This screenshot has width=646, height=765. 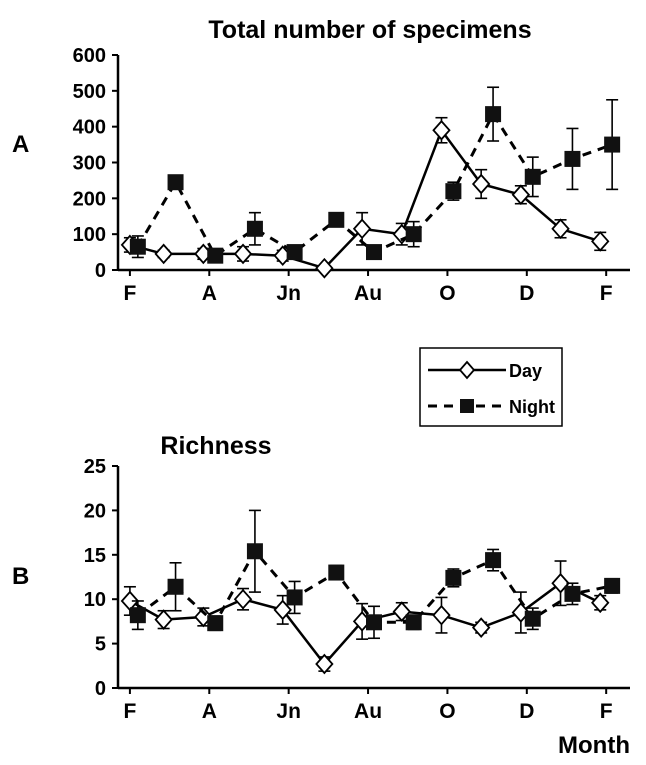 I want to click on legend-day-label: Day, so click(x=525, y=371).